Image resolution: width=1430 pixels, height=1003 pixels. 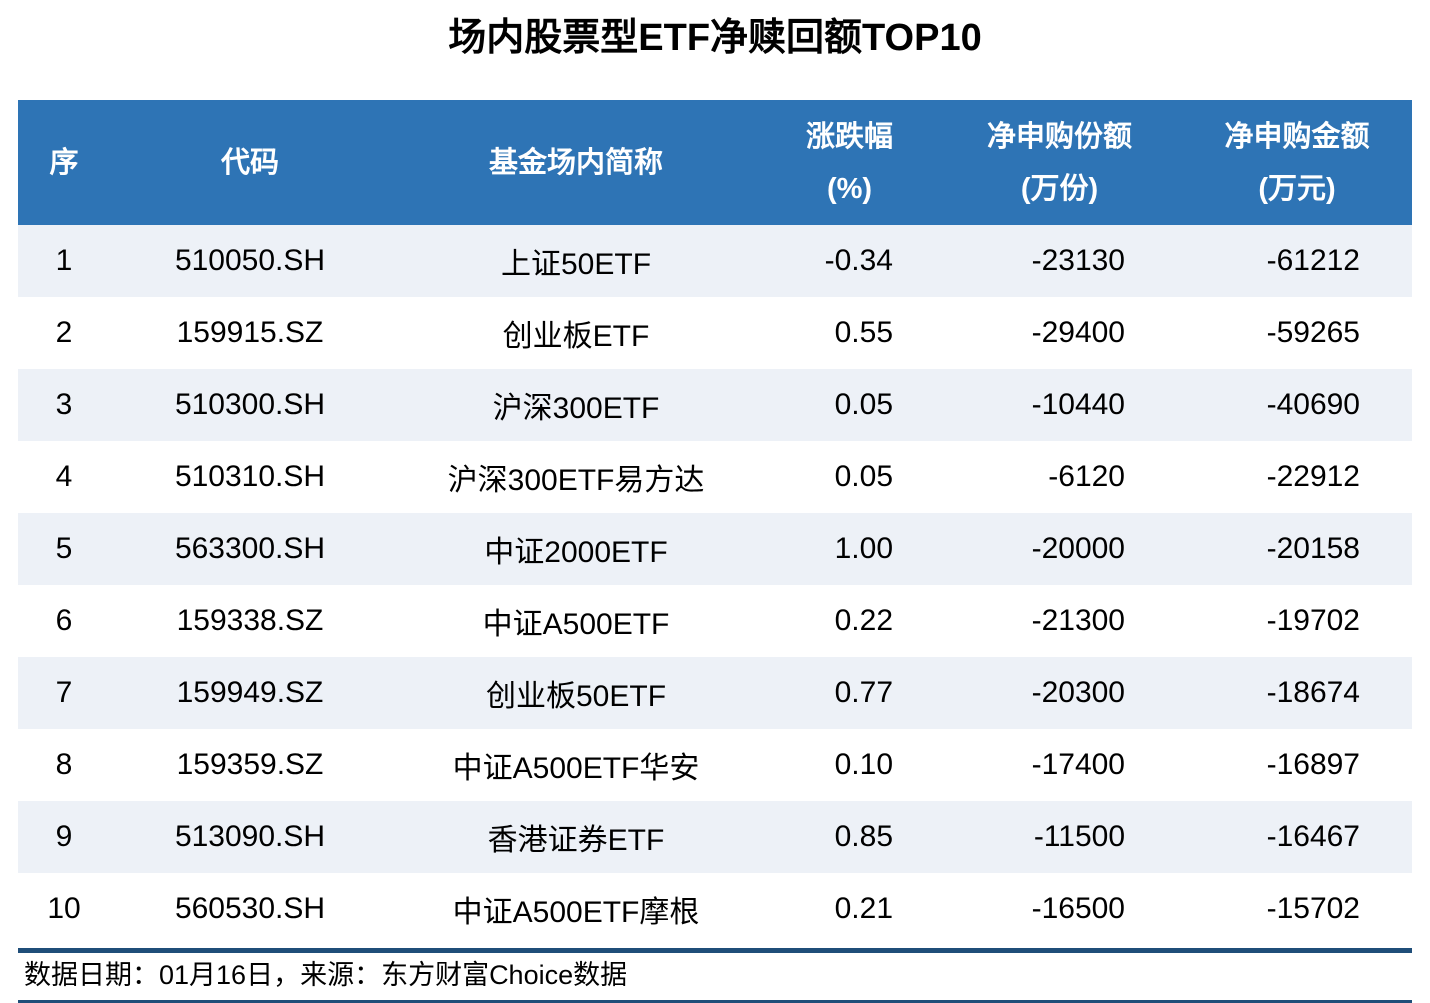 I want to click on header-unit: (万元), so click(x=1297, y=188).